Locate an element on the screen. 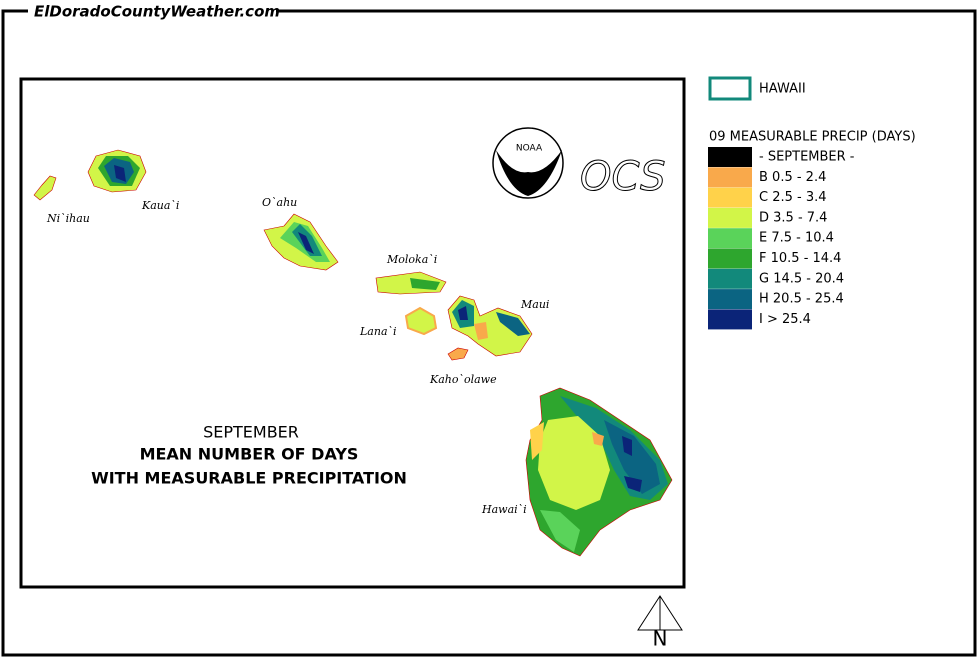 This screenshot has width=980, height=663. legend-label: - SEPTEMBER - is located at coordinates (807, 157).